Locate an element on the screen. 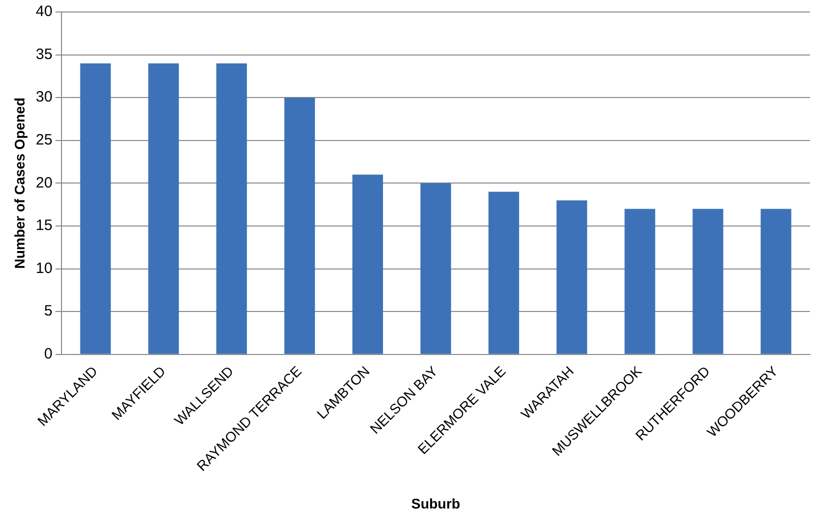 This screenshot has height=521, width=824. y-tick-label: 30 is located at coordinates (44, 97).